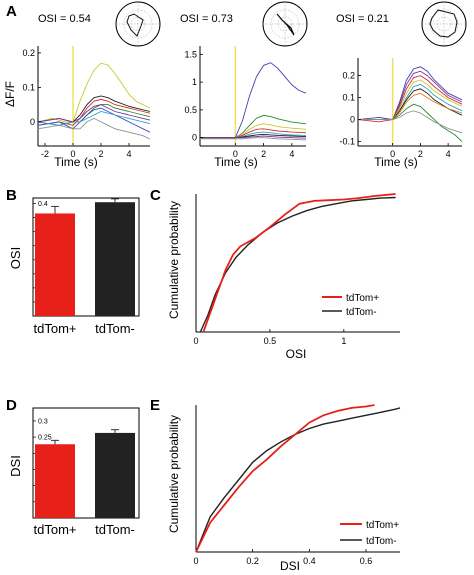 The height and width of the screenshot is (575, 474). I want to click on x-tick-label: 0.5, so click(270, 341).